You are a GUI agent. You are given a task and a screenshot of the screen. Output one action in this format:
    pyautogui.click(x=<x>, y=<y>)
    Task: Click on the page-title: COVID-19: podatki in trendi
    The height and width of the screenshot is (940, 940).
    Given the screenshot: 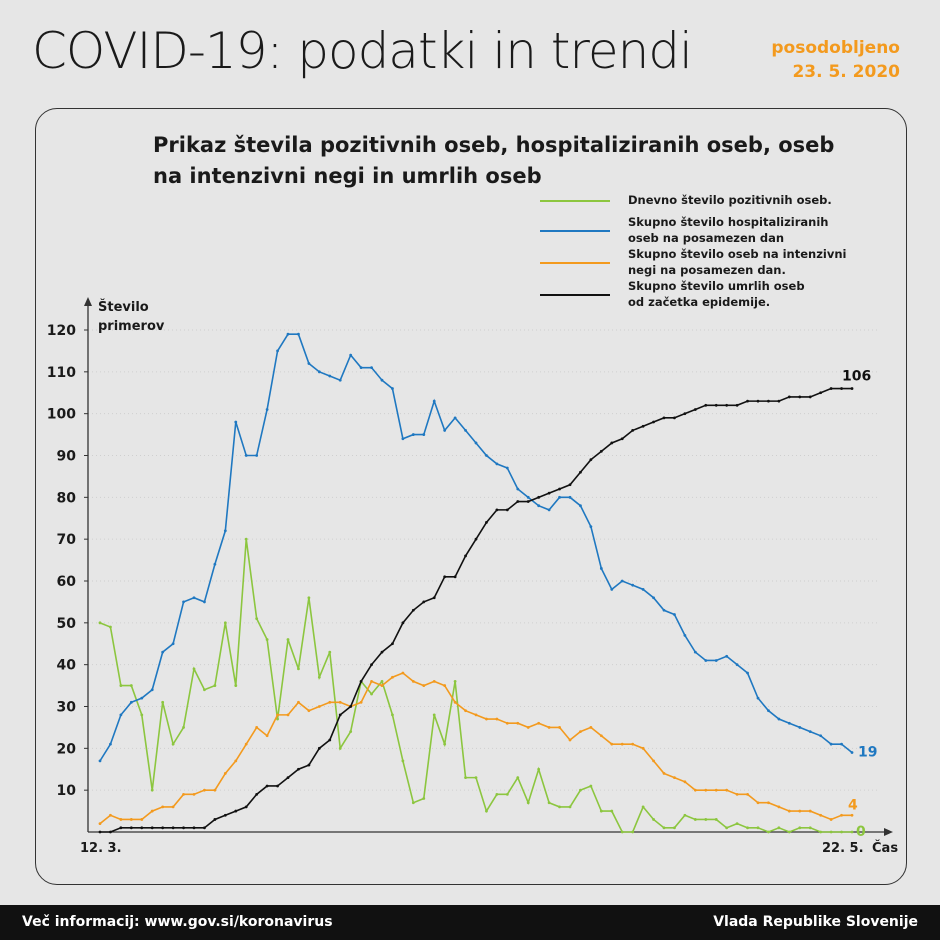 What is the action you would take?
    pyautogui.click(x=362, y=51)
    